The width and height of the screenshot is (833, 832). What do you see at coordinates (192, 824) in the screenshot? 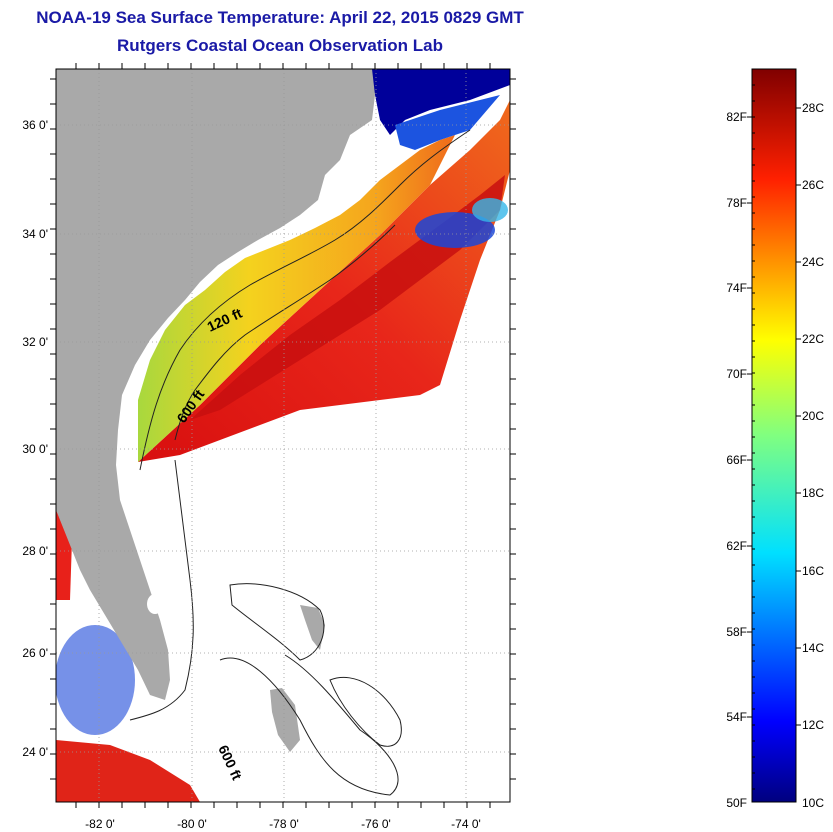
I see `lon-label-80: -80 0'` at bounding box center [192, 824].